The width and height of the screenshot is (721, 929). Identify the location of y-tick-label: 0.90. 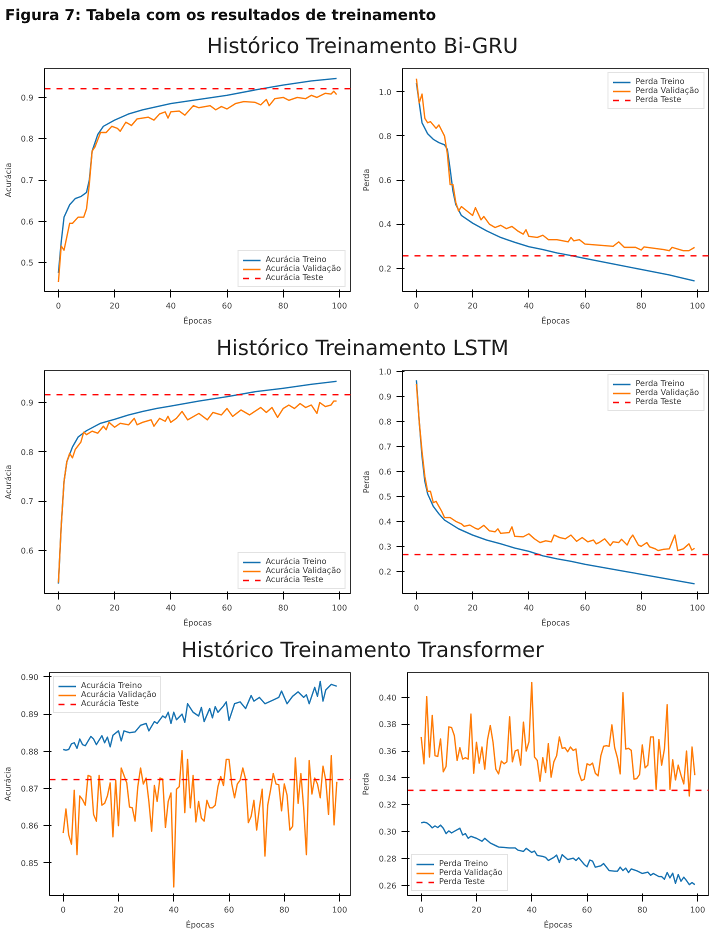
(29, 677).